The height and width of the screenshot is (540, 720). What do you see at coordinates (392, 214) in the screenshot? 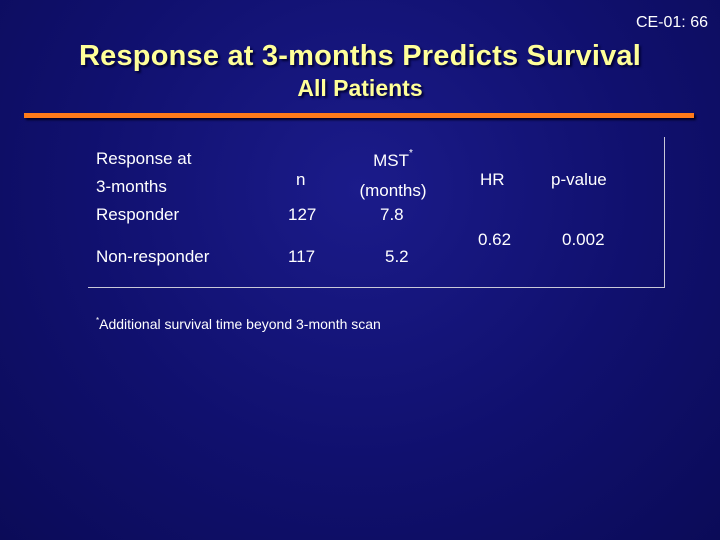
I see `row-responder-mst: 7.8` at bounding box center [392, 214].